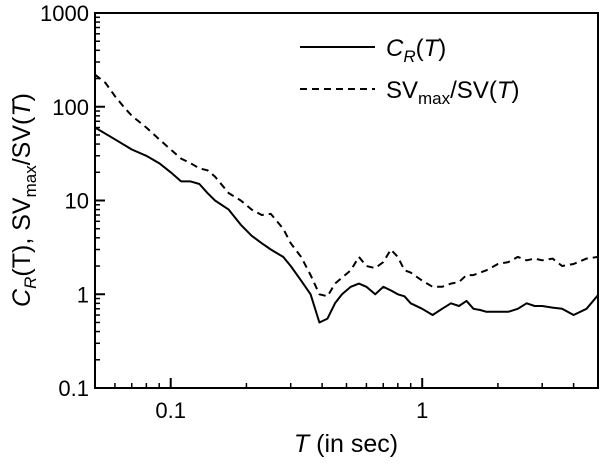 The image size is (600, 468). What do you see at coordinates (73, 388) in the screenshot?
I see `y-tick-label: 0.1` at bounding box center [73, 388].